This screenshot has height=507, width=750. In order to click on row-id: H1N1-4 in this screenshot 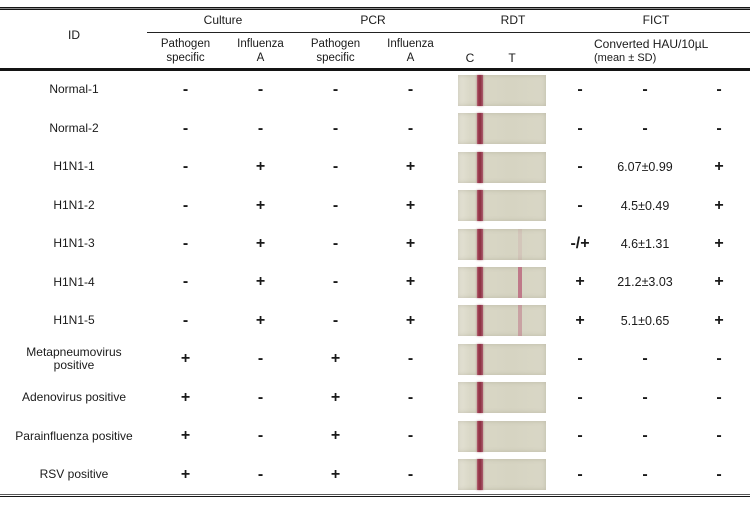, I will do `click(74, 281)`.